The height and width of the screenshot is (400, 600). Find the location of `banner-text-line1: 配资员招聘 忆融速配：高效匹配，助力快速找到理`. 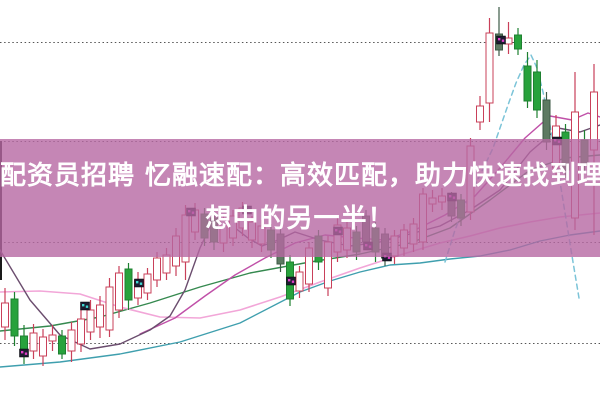

banner-text-line1: 配资员招聘 忆融速配：高效匹配，助力快速找到理 is located at coordinates (300, 176).